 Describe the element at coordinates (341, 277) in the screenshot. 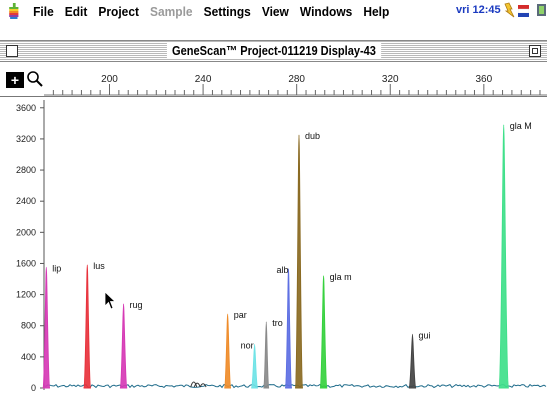

I see `peak-label: gla m` at that location.